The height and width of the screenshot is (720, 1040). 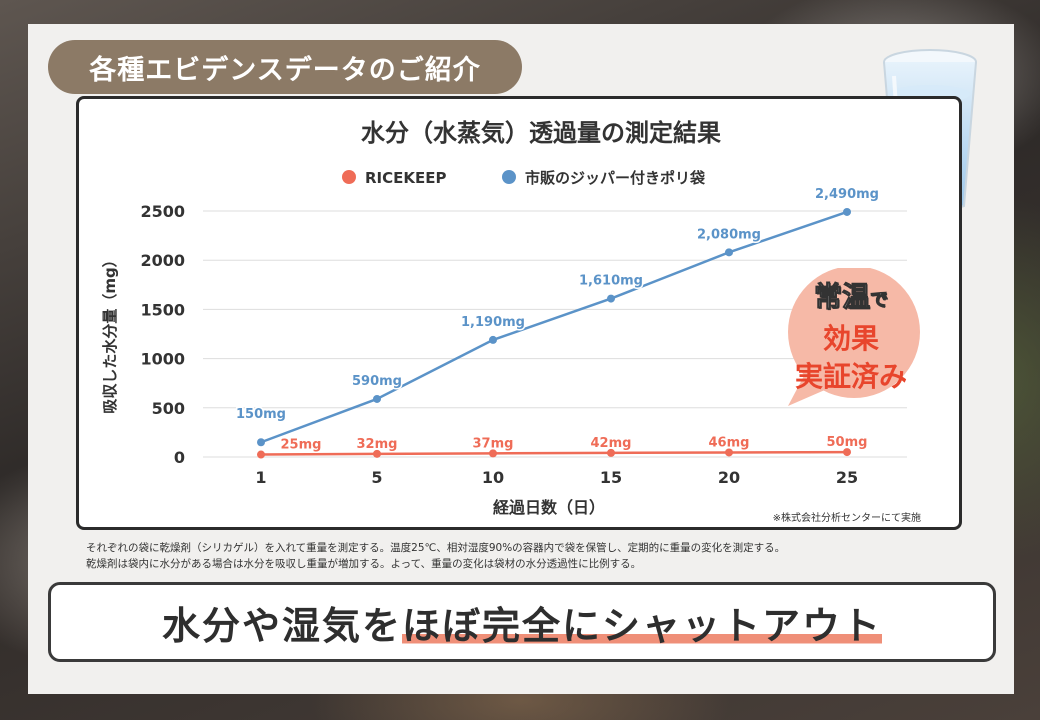 I want to click on legend-label-ricekeep: RICEKEEP, so click(x=406, y=178).